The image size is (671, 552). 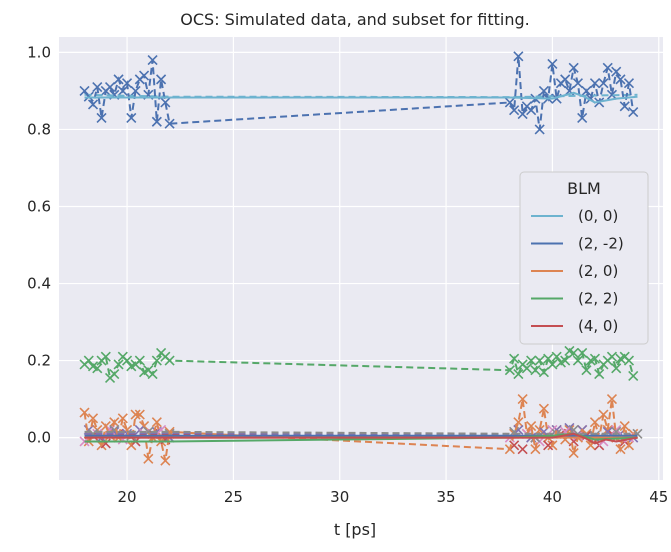 I want to click on x-tick-label: 25, so click(x=233, y=497).